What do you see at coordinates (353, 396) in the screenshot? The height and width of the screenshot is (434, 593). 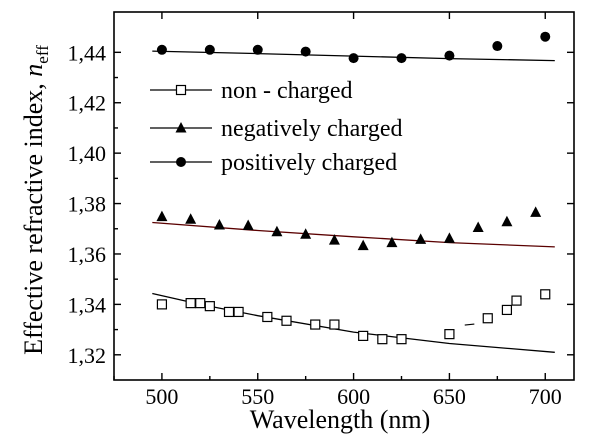 I see `x-tick-label: 600` at bounding box center [353, 396].